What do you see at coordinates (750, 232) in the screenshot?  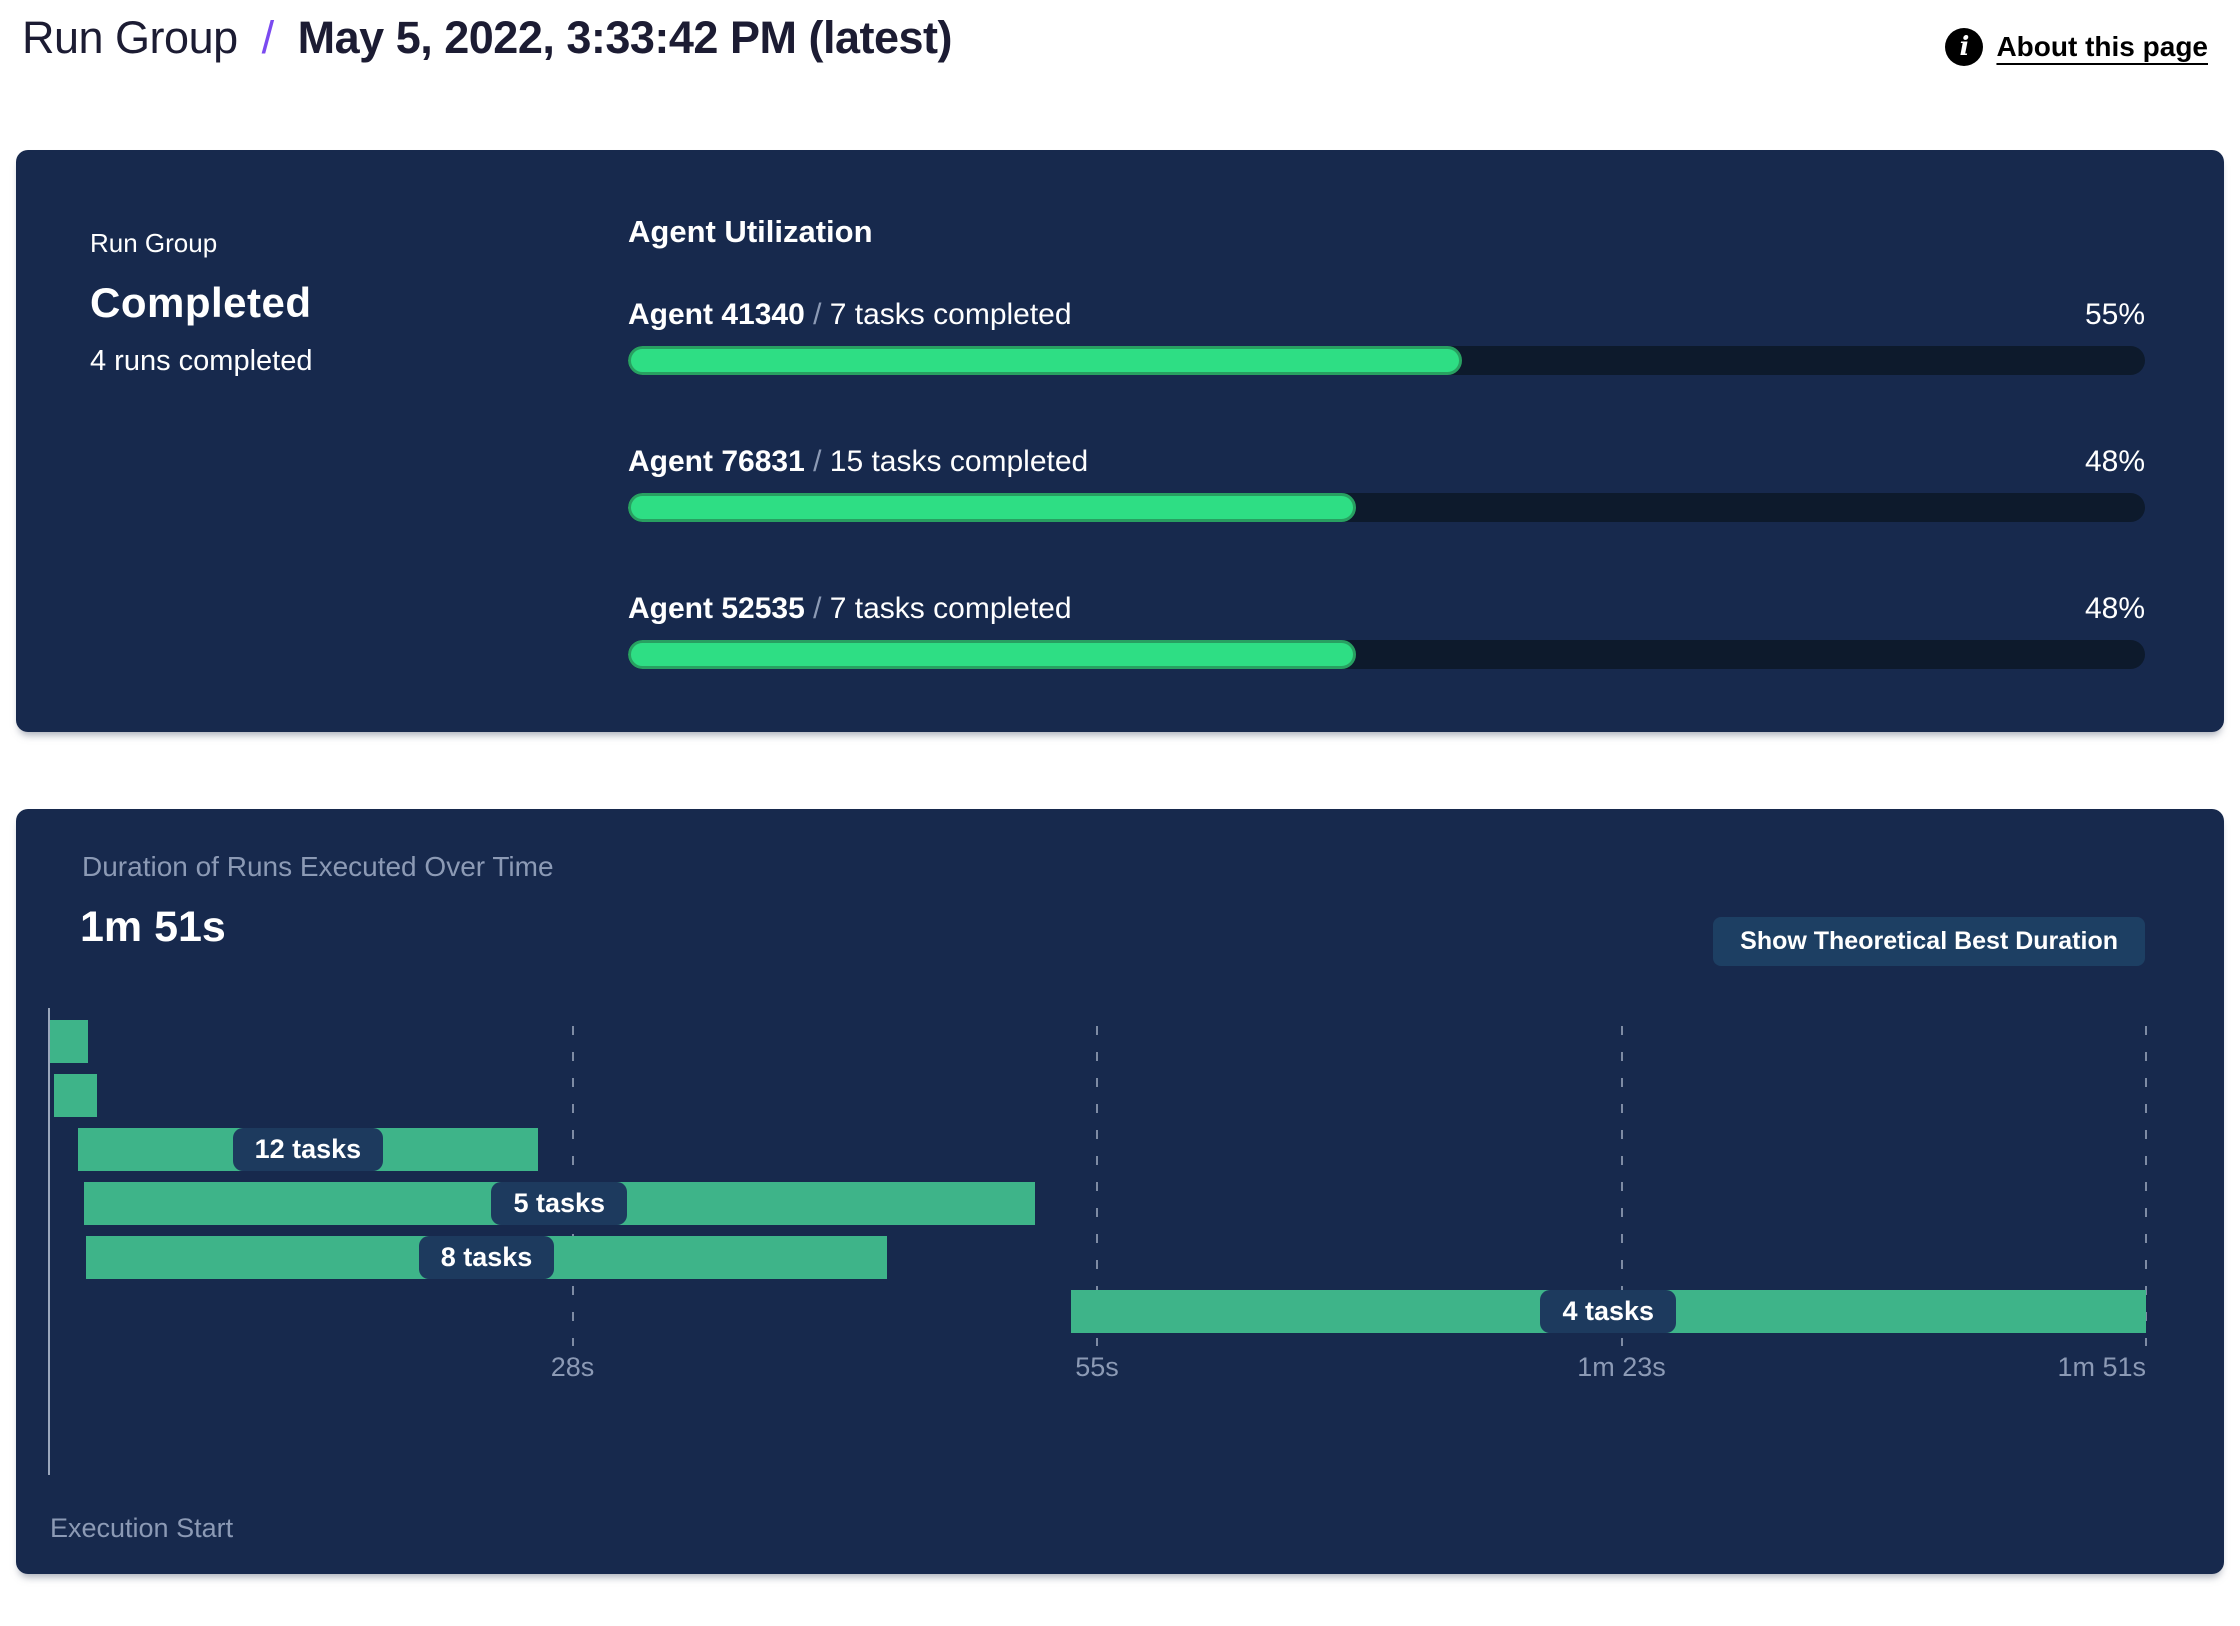 I see `agent-utilization-title: Agent Utilization` at bounding box center [750, 232].